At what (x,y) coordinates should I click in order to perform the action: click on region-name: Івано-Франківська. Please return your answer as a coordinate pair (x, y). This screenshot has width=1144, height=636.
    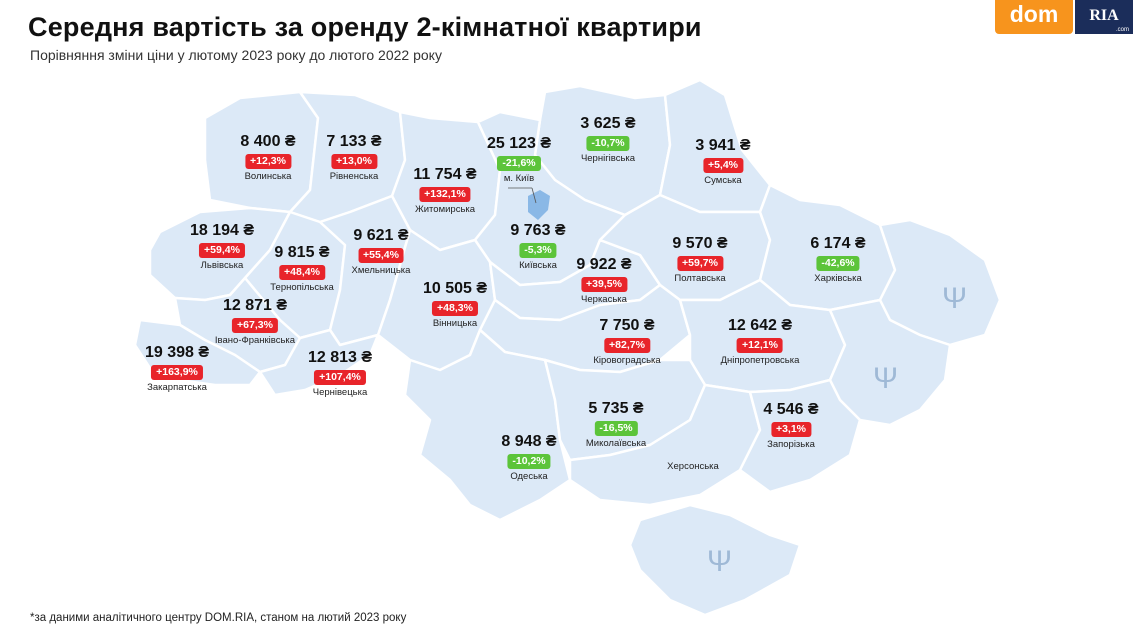
    Looking at the image, I should click on (255, 340).